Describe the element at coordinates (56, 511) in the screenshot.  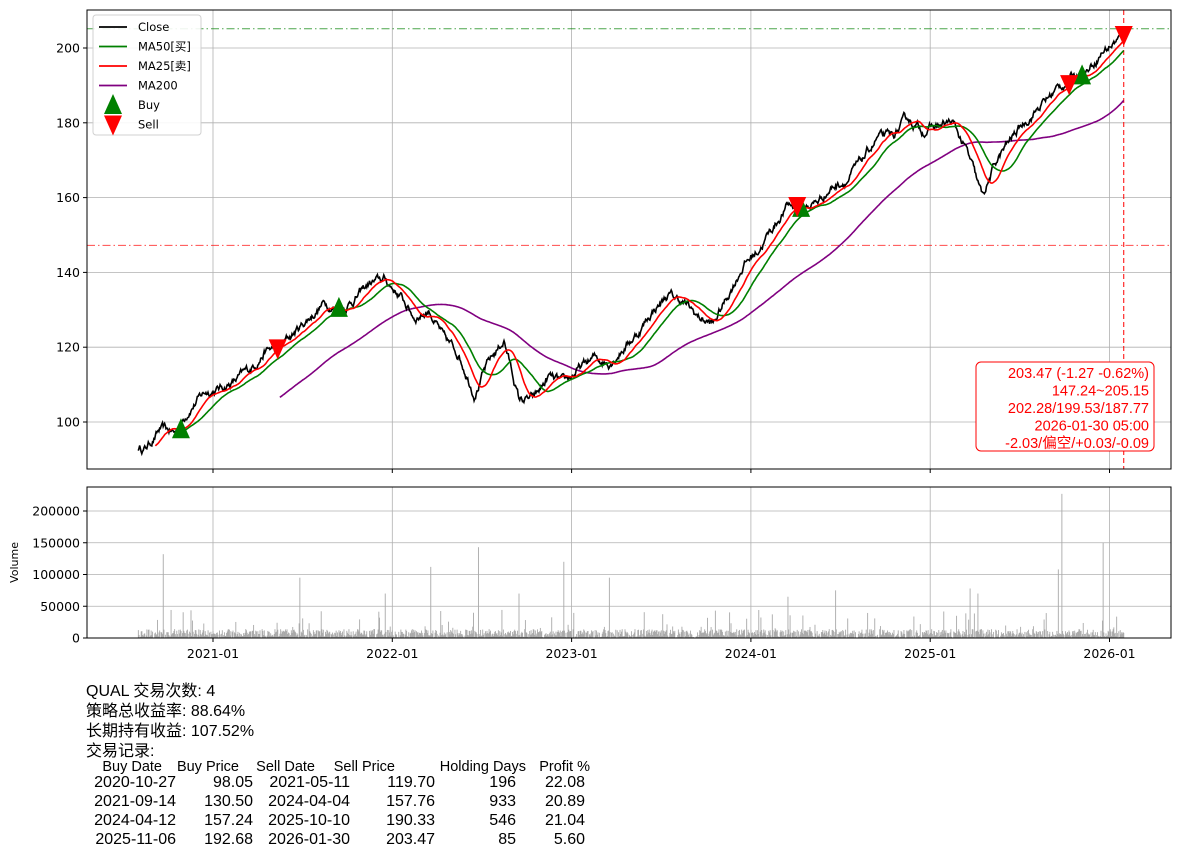
I see `volume-tick-label: 200000` at that location.